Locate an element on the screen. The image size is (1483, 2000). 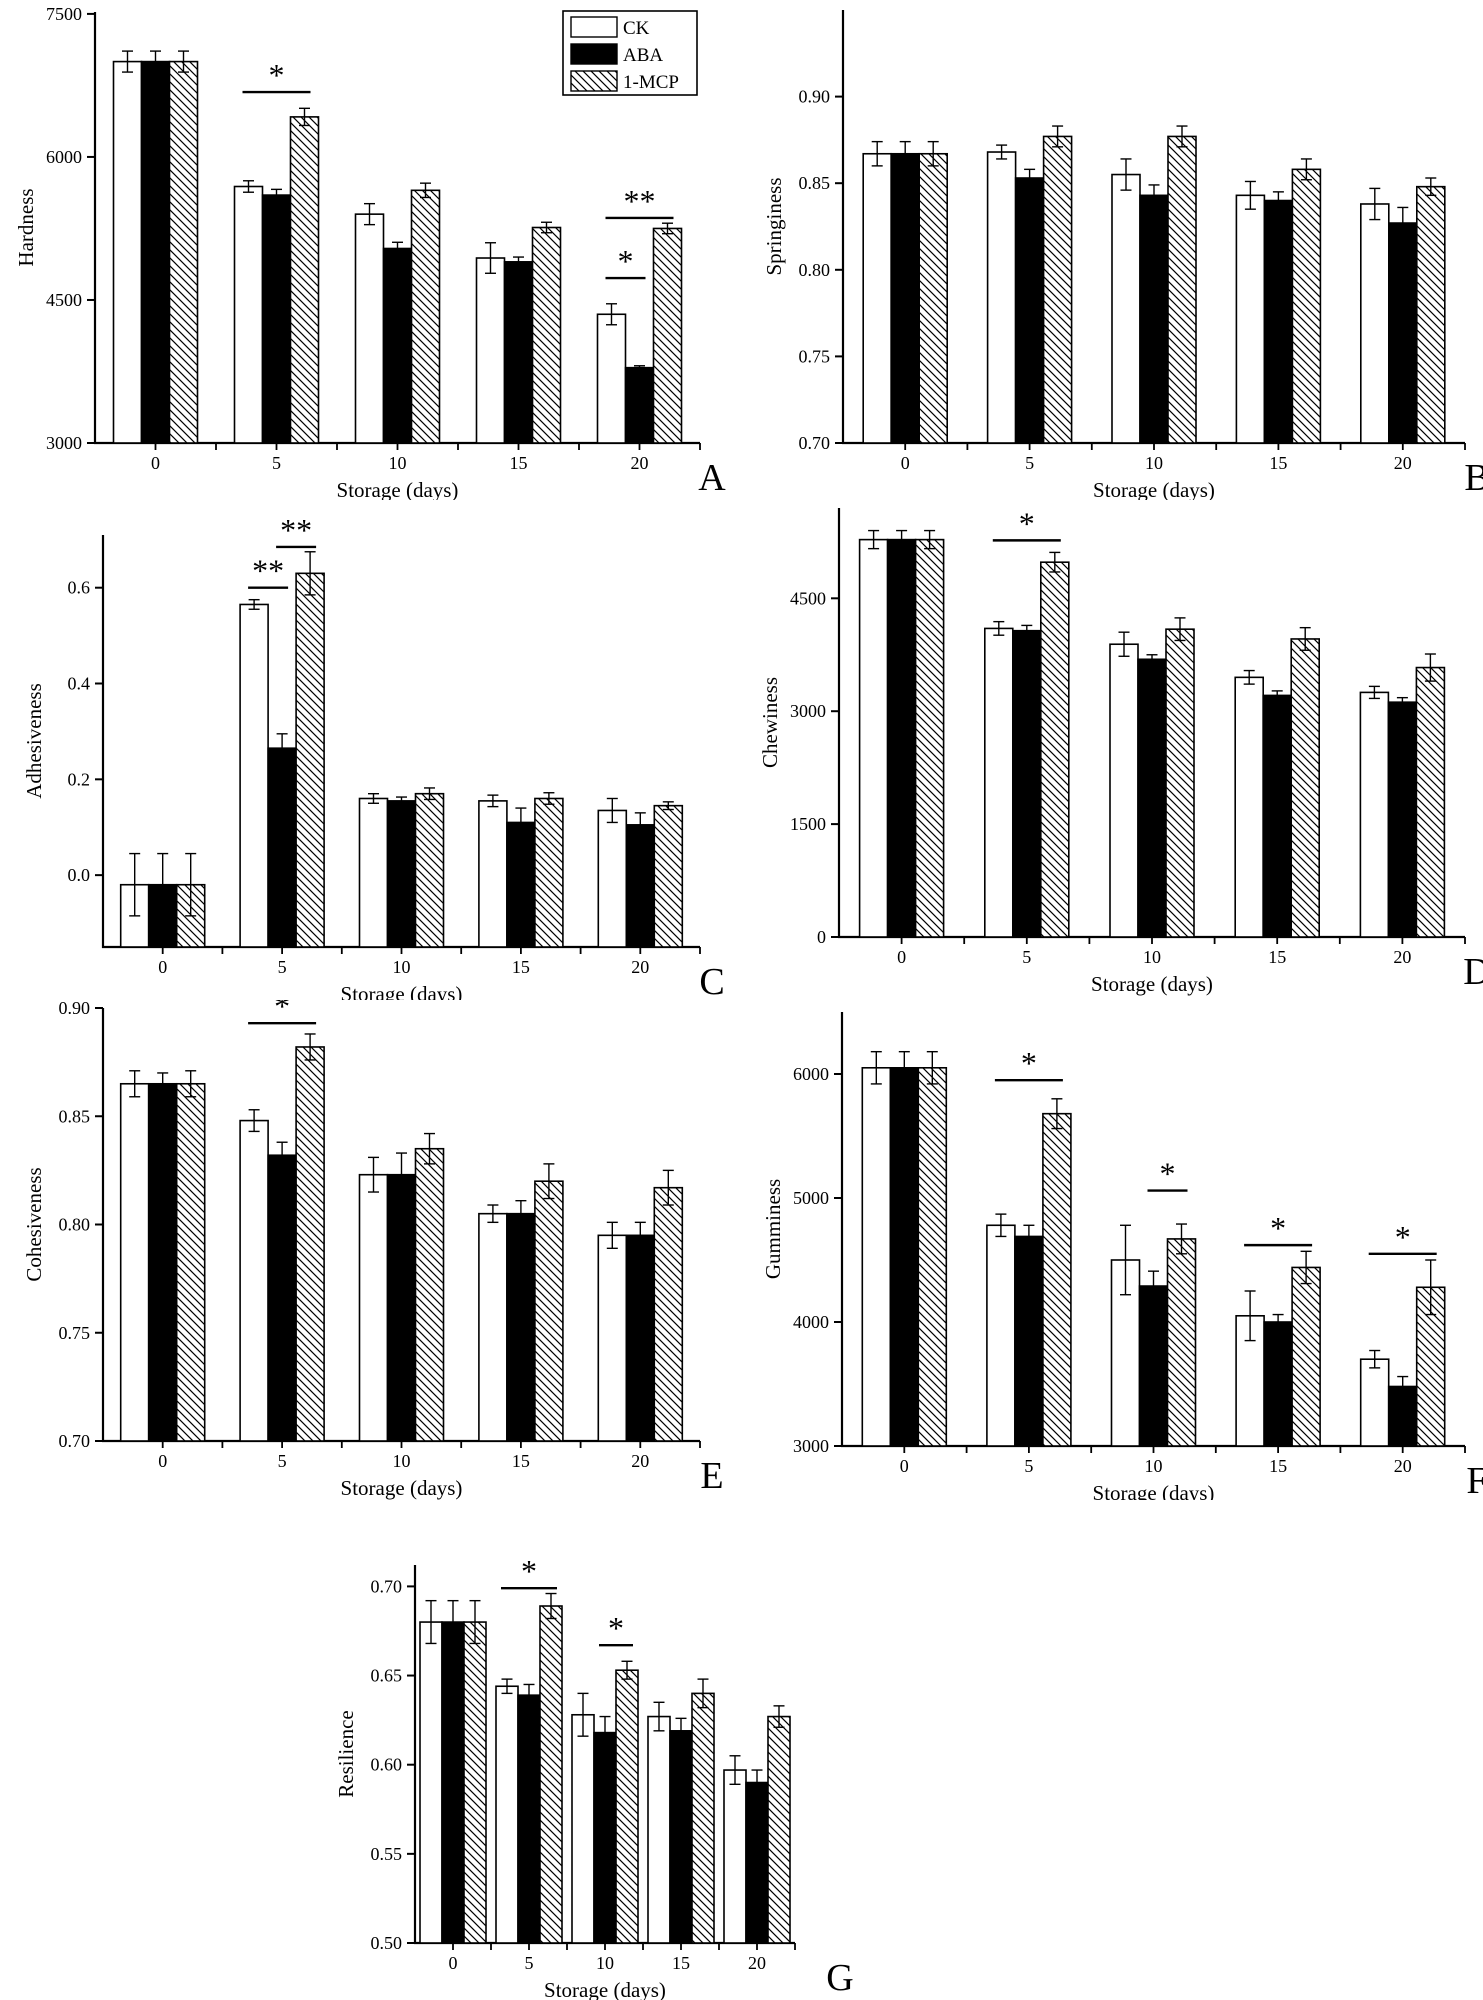
y-tick-label: 0.75 is located at coordinates (815, 356).